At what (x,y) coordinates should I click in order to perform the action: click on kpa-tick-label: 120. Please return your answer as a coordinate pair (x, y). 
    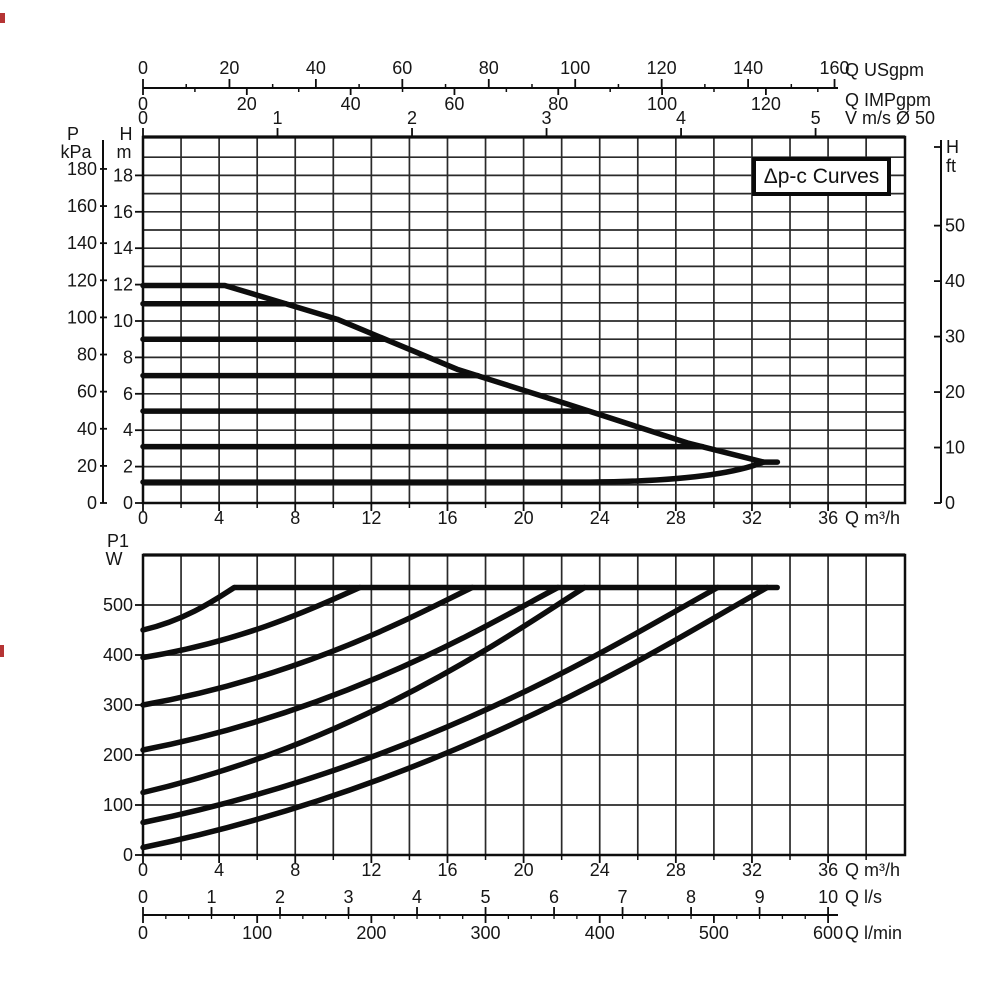
    Looking at the image, I should click on (82, 280).